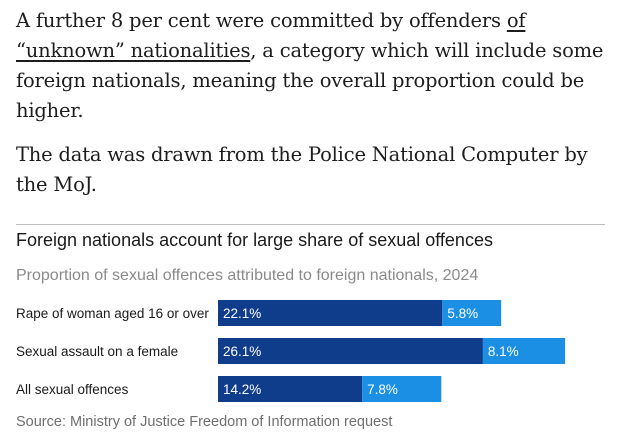 This screenshot has width=643, height=444. What do you see at coordinates (242, 351) in the screenshot?
I see `data-label: 26.1%` at bounding box center [242, 351].